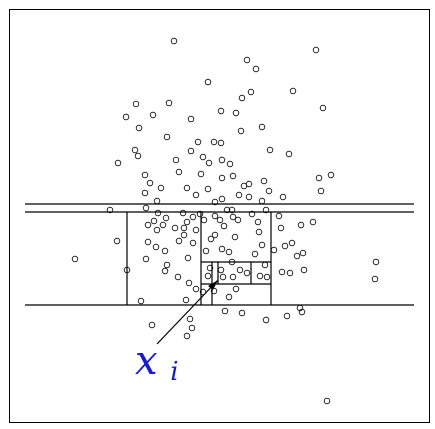 The width and height of the screenshot is (435, 429). Describe the element at coordinates (174, 372) in the screenshot. I see `query-point-label-sub: i` at that location.